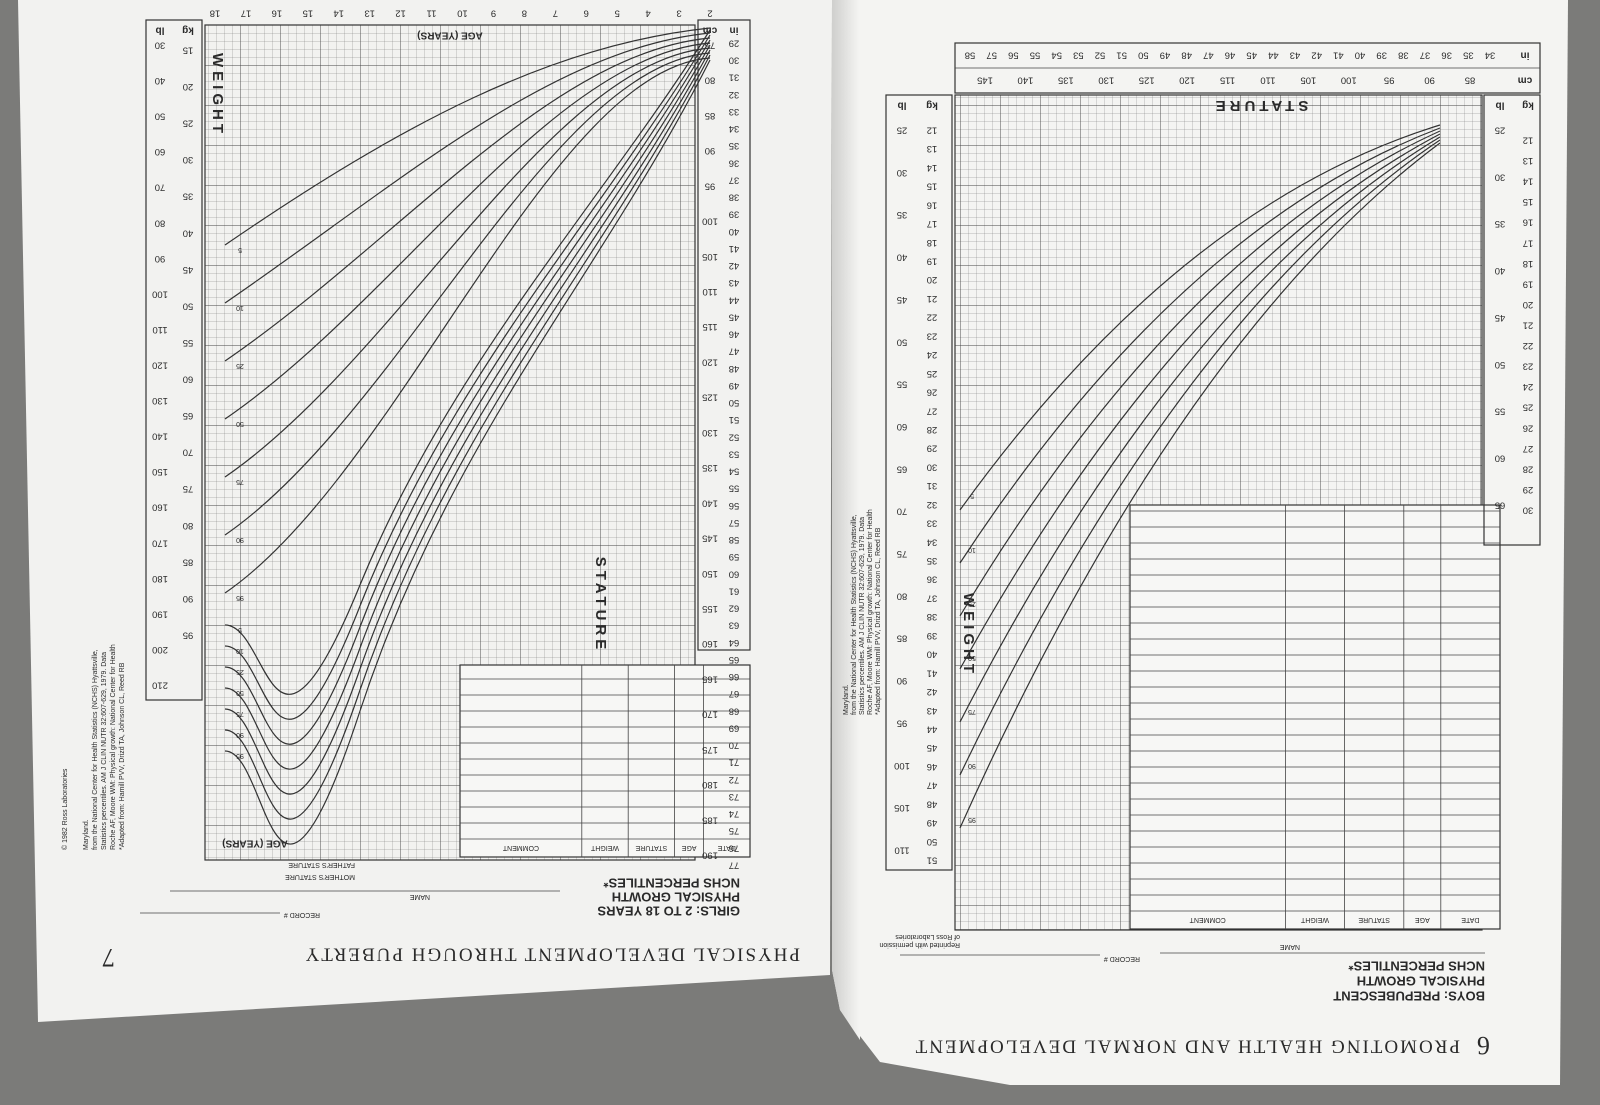  I want to click on weight-lb-tick: 65, so click(1500, 504).